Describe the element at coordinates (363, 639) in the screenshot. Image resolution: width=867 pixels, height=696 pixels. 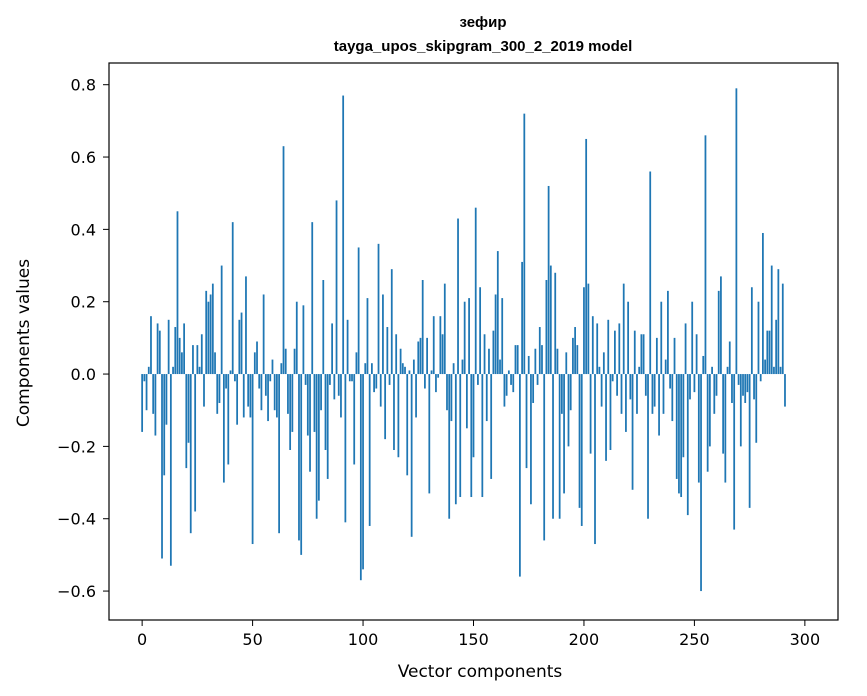
I see `x-tick-label: 100` at that location.